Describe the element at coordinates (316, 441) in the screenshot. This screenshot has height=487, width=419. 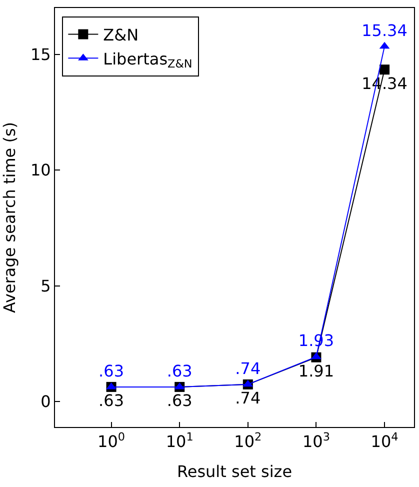
I see `x-tick-label: 10$^{3}$` at that location.